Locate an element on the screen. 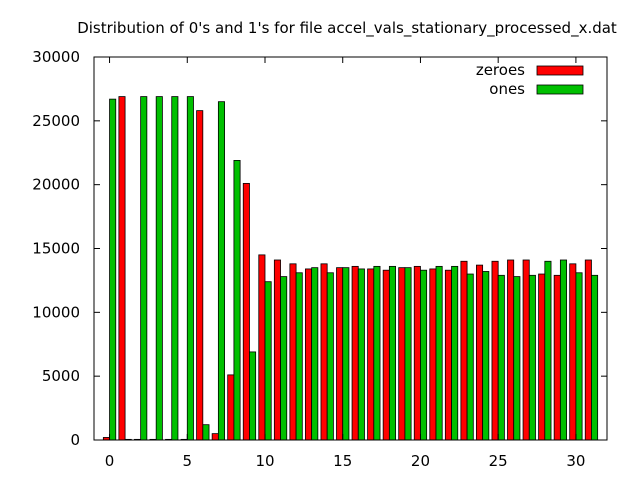 This screenshot has height=480, width=640. x-tick-label: 0 is located at coordinates (110, 461).